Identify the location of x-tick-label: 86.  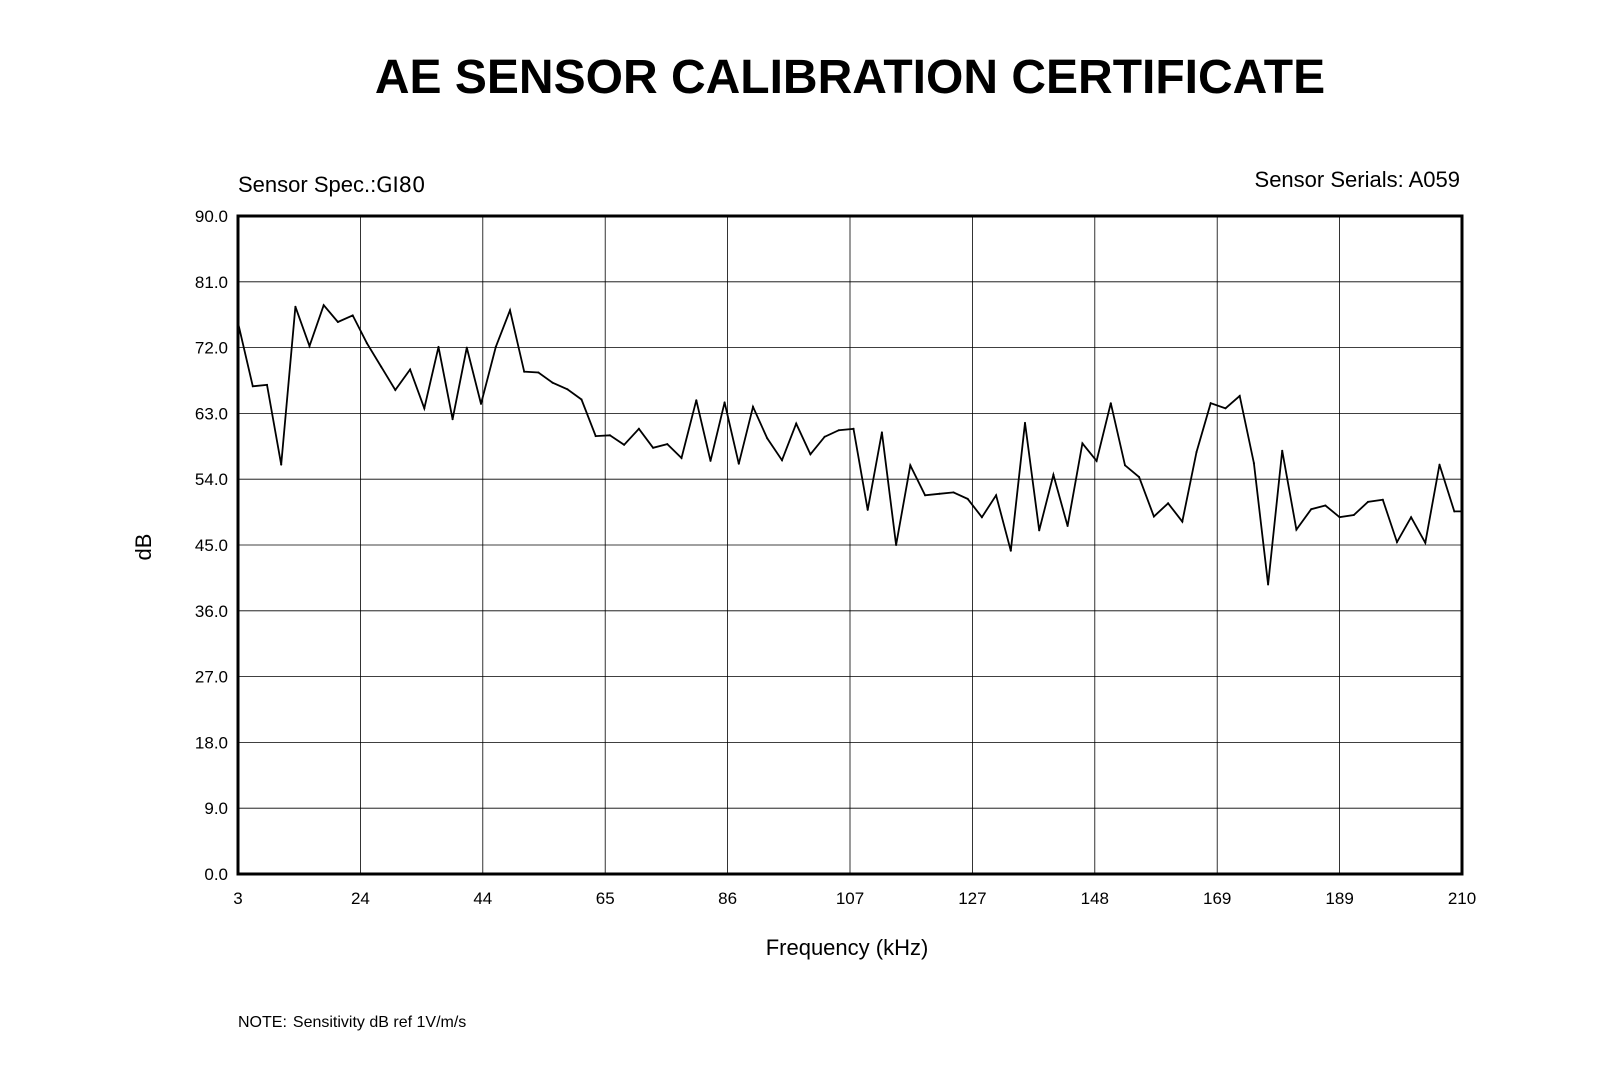
(727, 898).